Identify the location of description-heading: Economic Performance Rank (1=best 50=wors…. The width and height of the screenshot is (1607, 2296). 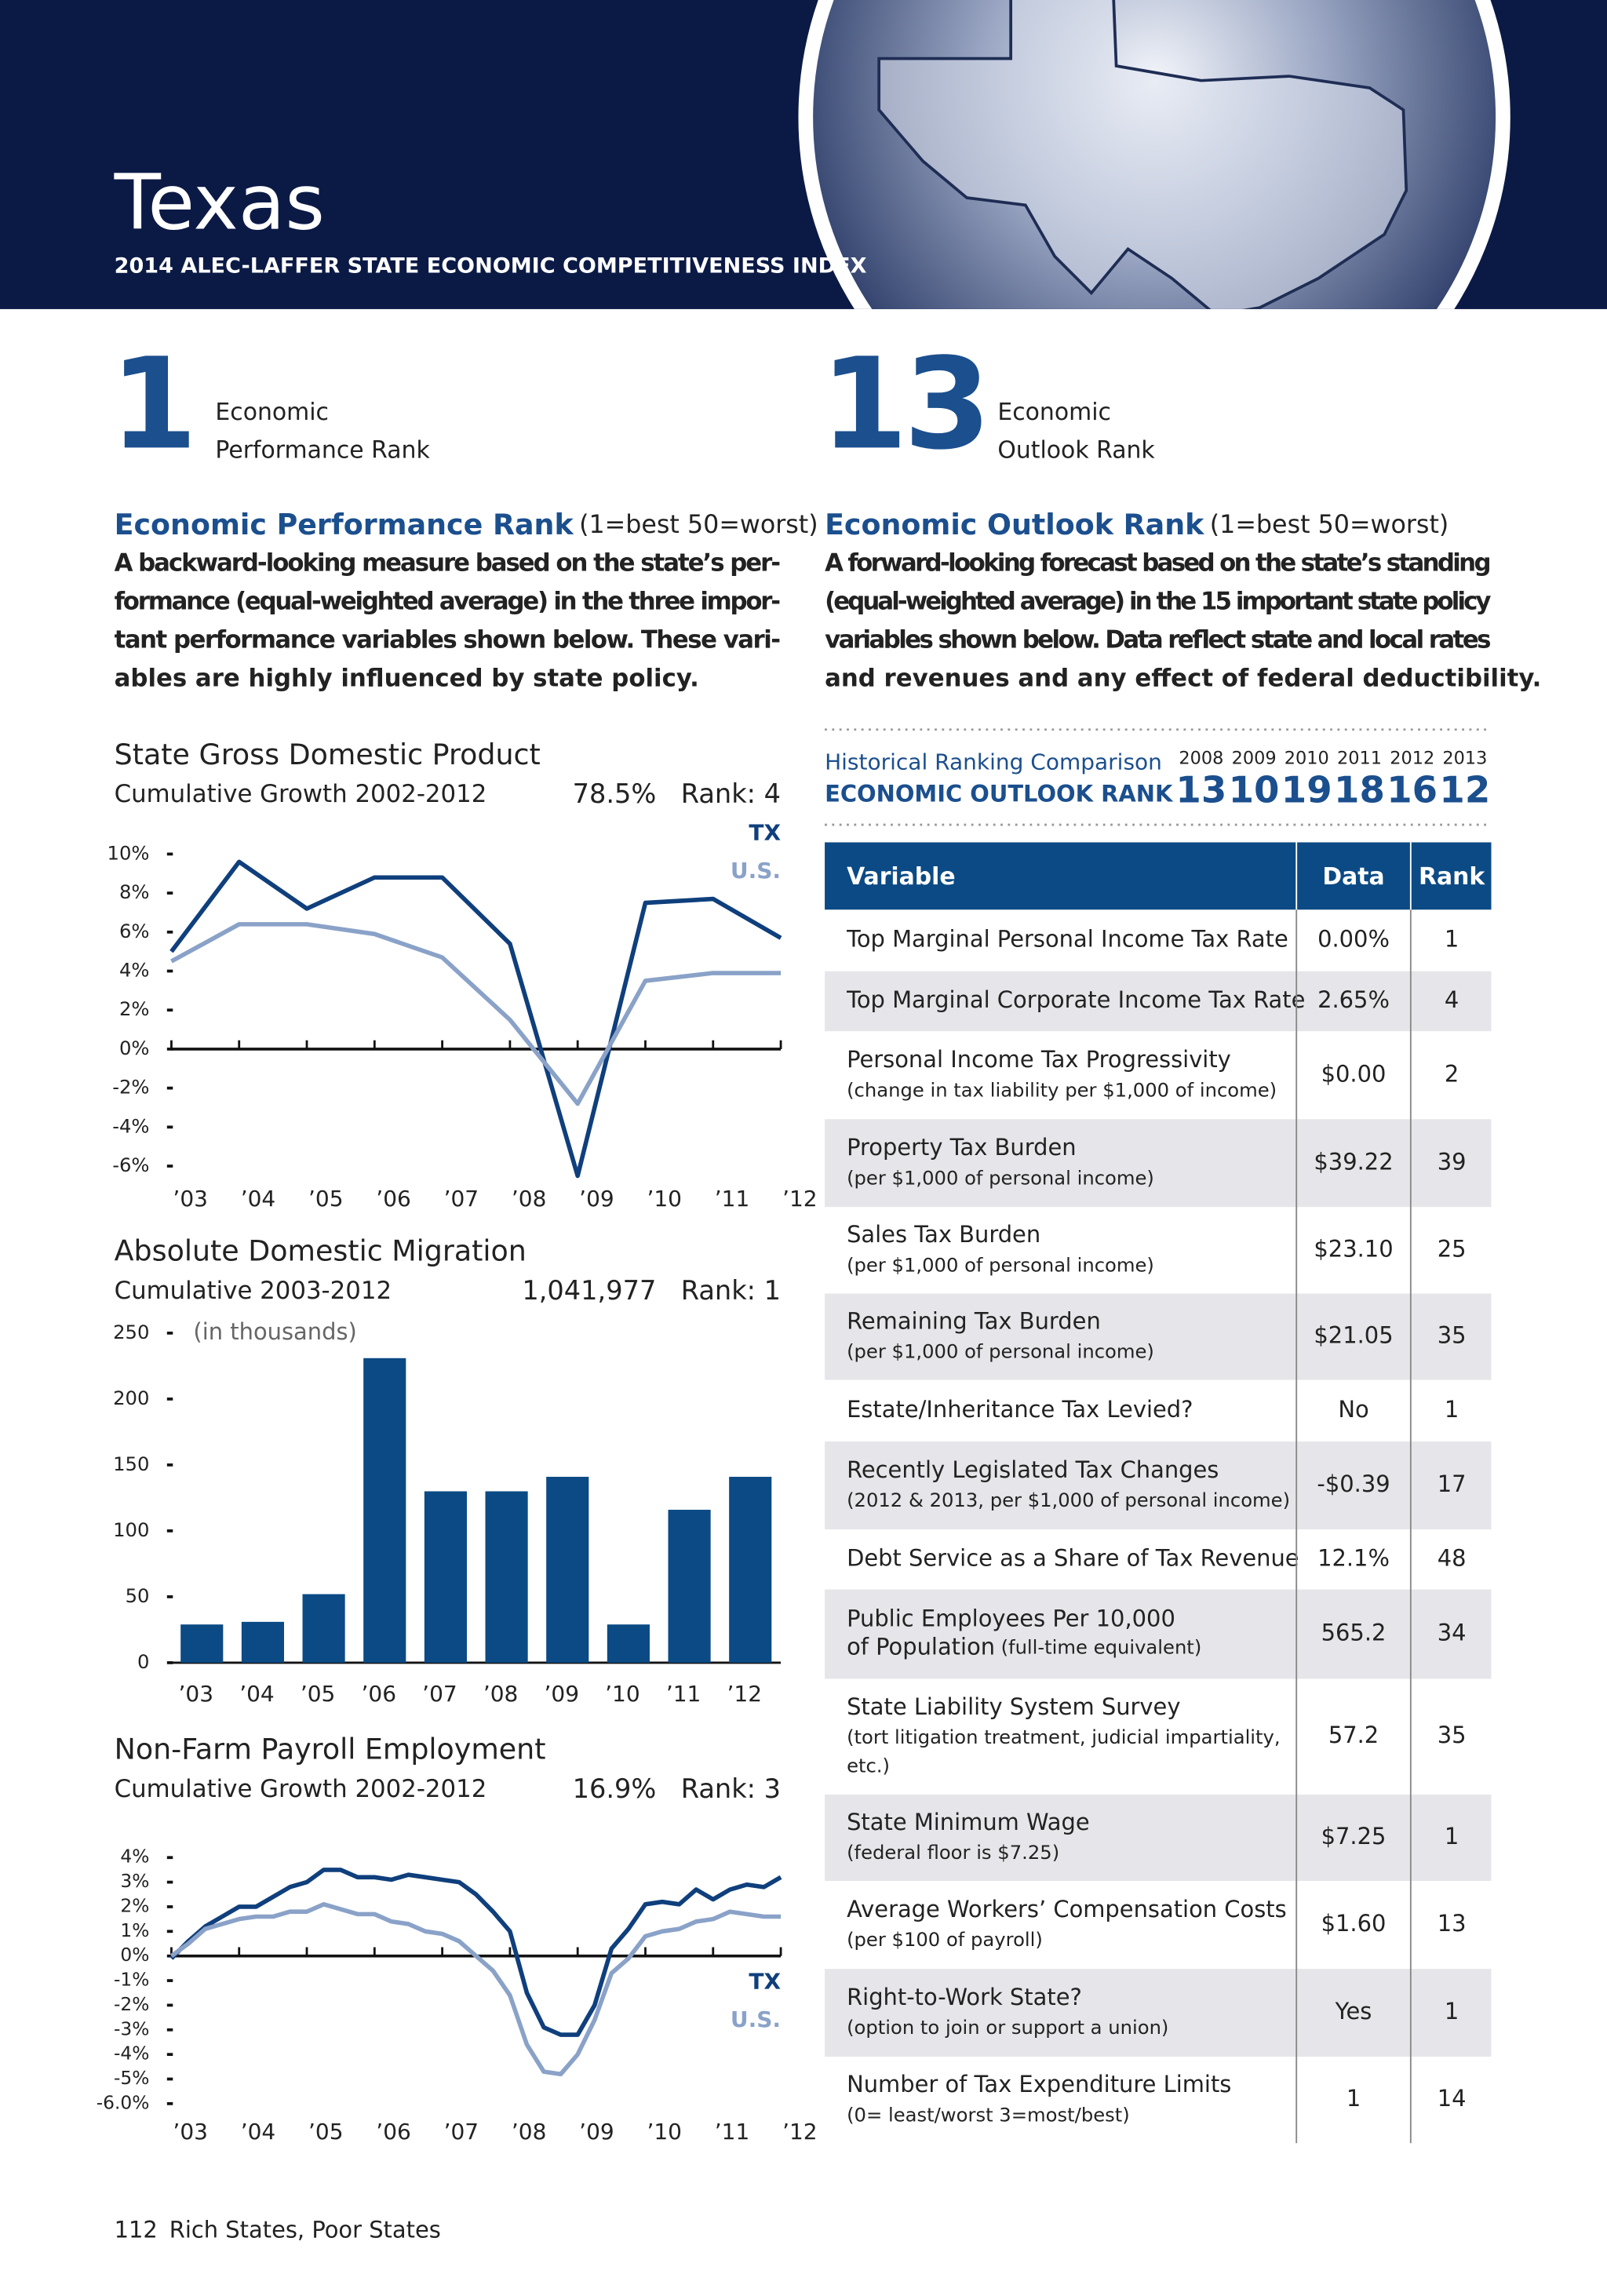
(466, 524).